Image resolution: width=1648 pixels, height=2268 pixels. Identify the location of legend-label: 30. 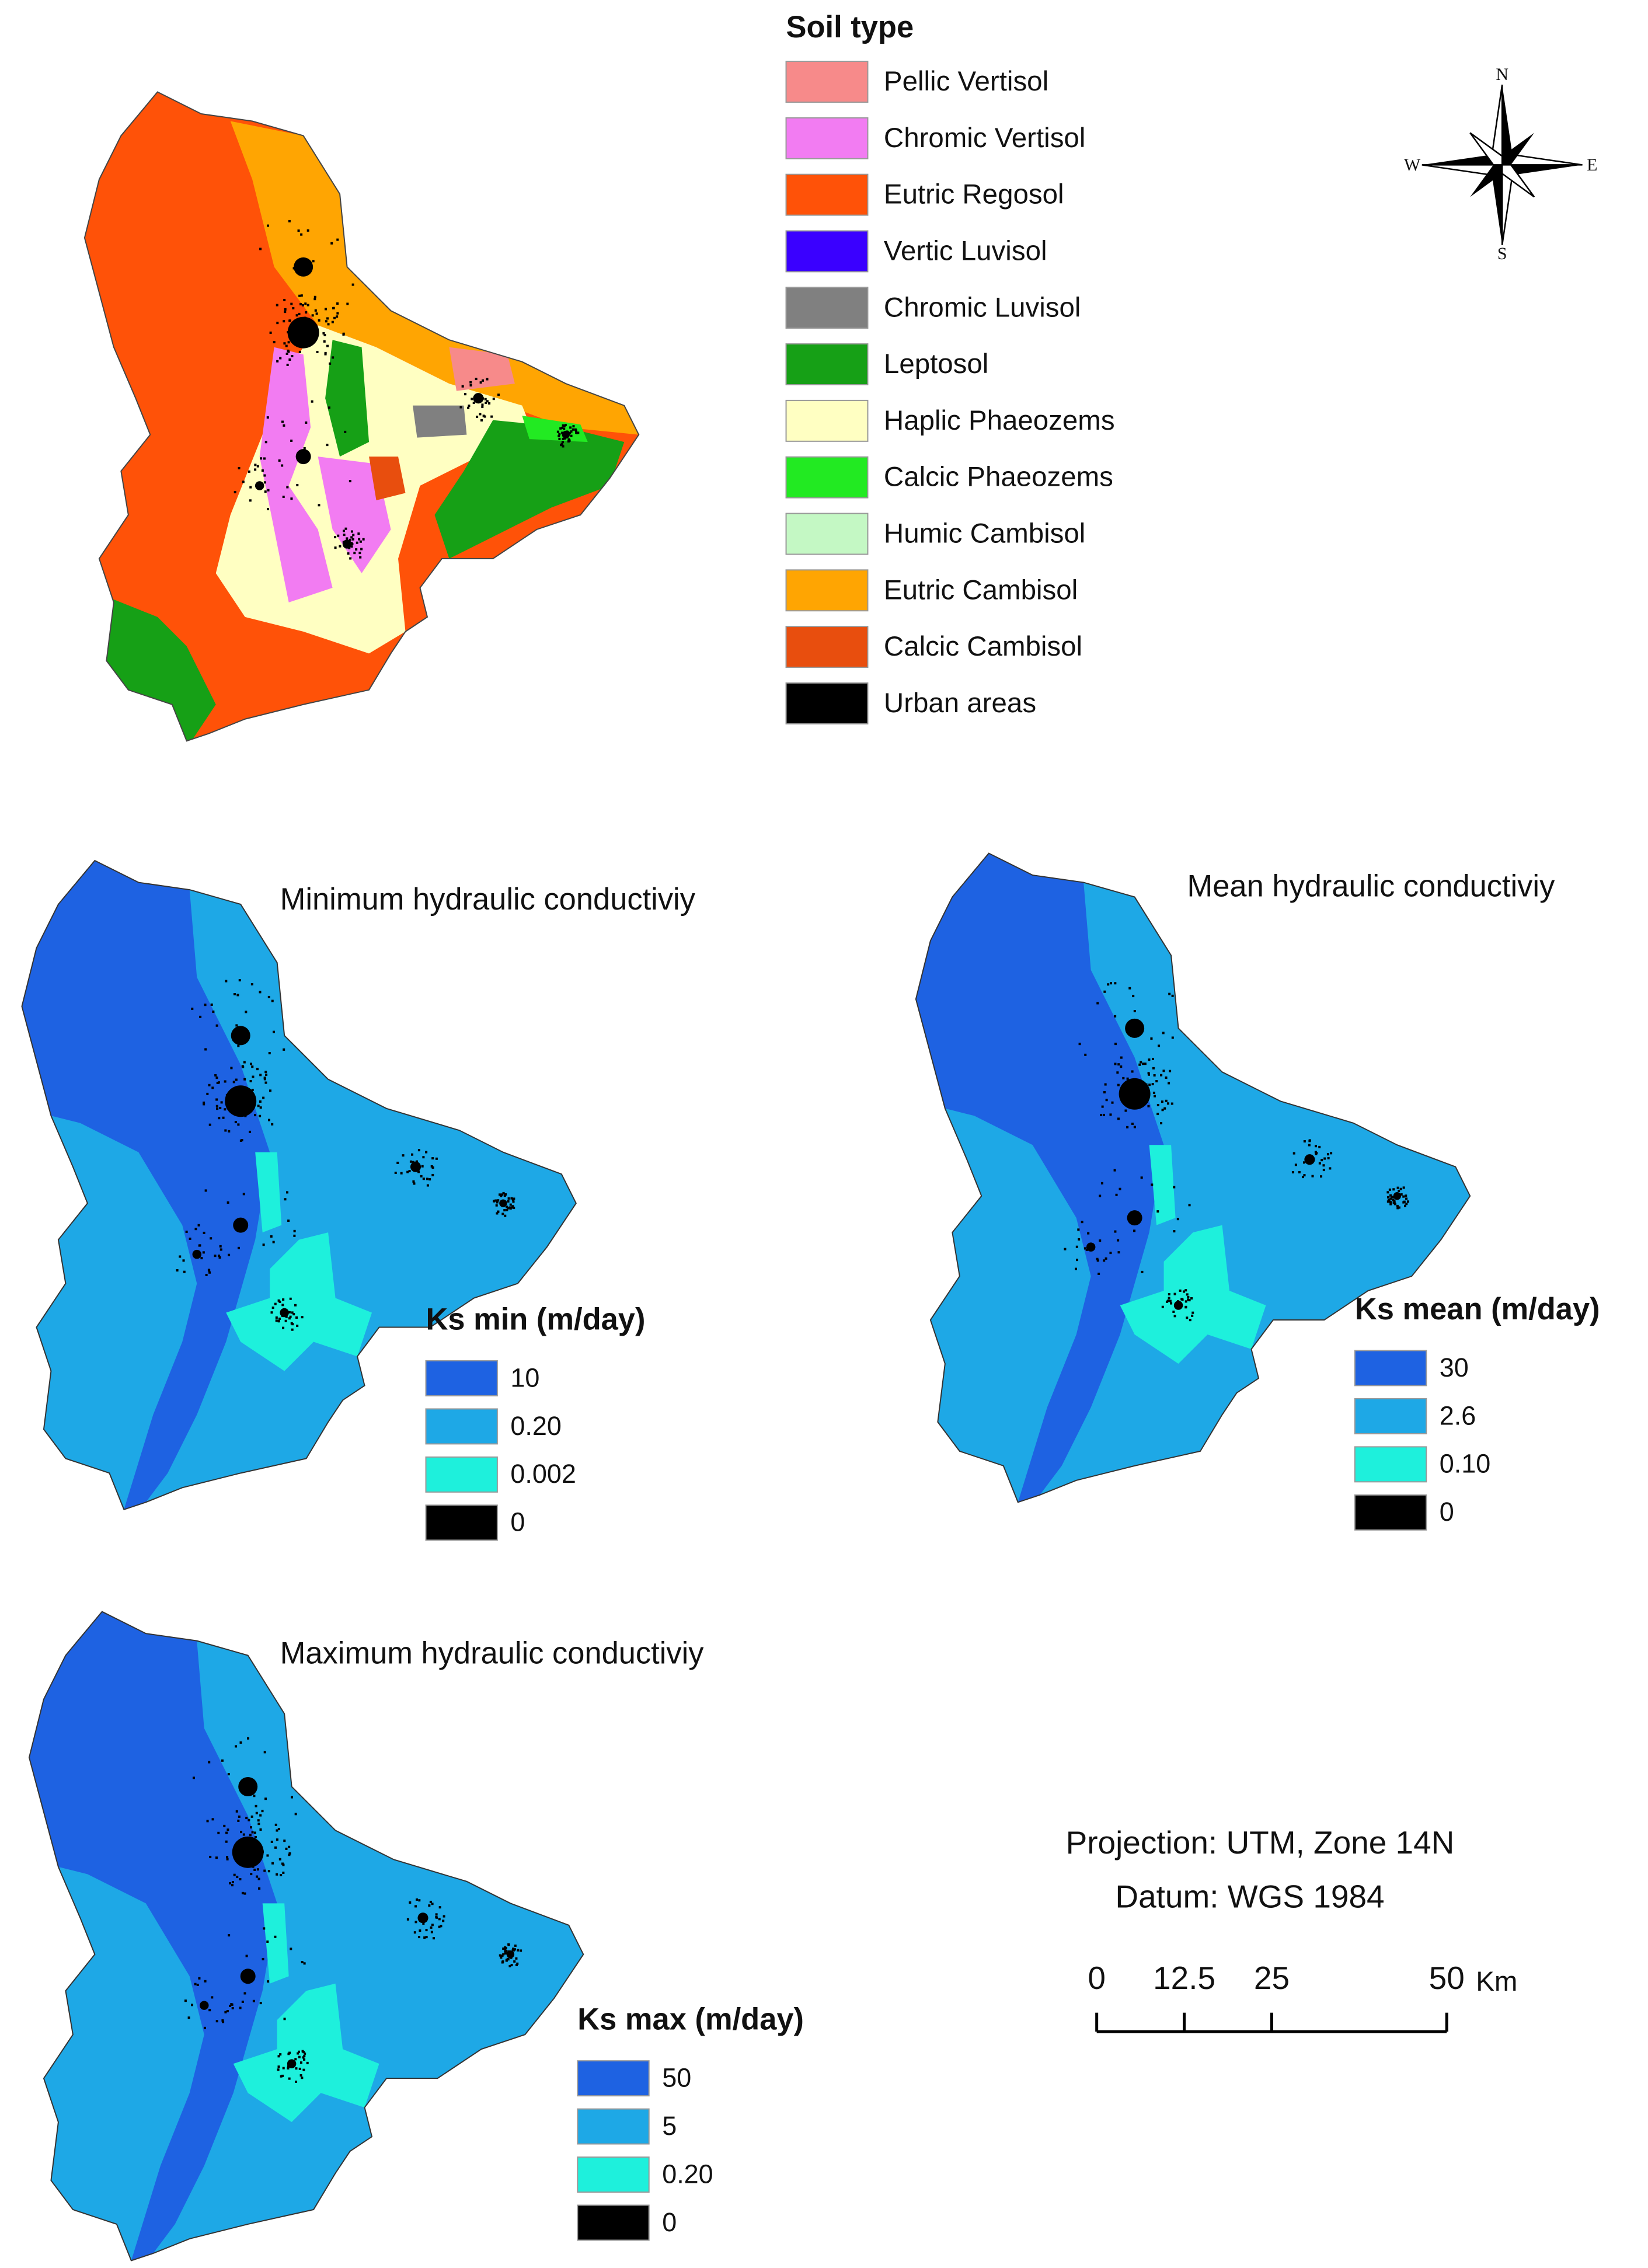
(1454, 1367).